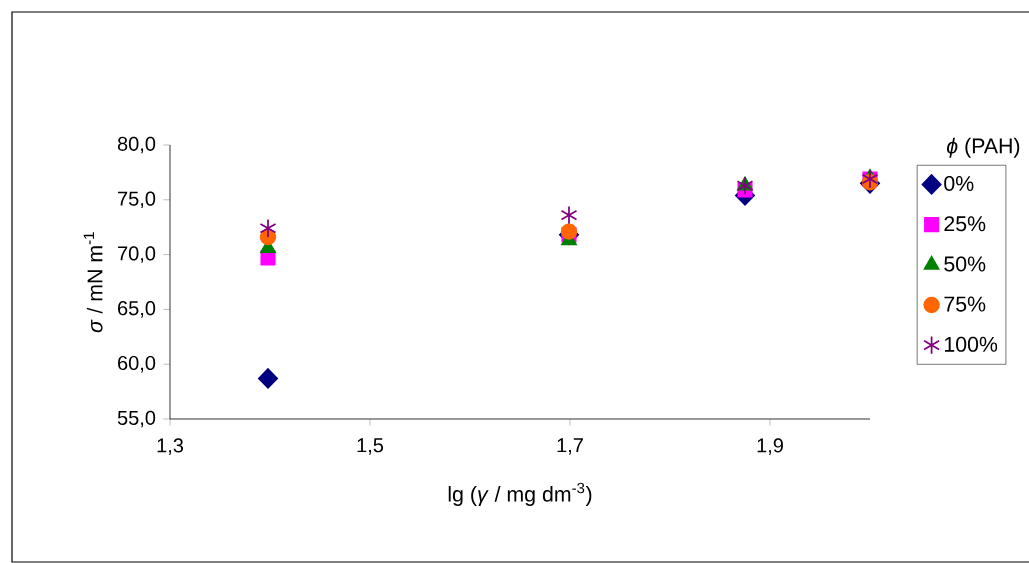 Image resolution: width=1029 pixels, height=563 pixels. I want to click on legend-label: 0%, so click(959, 183).